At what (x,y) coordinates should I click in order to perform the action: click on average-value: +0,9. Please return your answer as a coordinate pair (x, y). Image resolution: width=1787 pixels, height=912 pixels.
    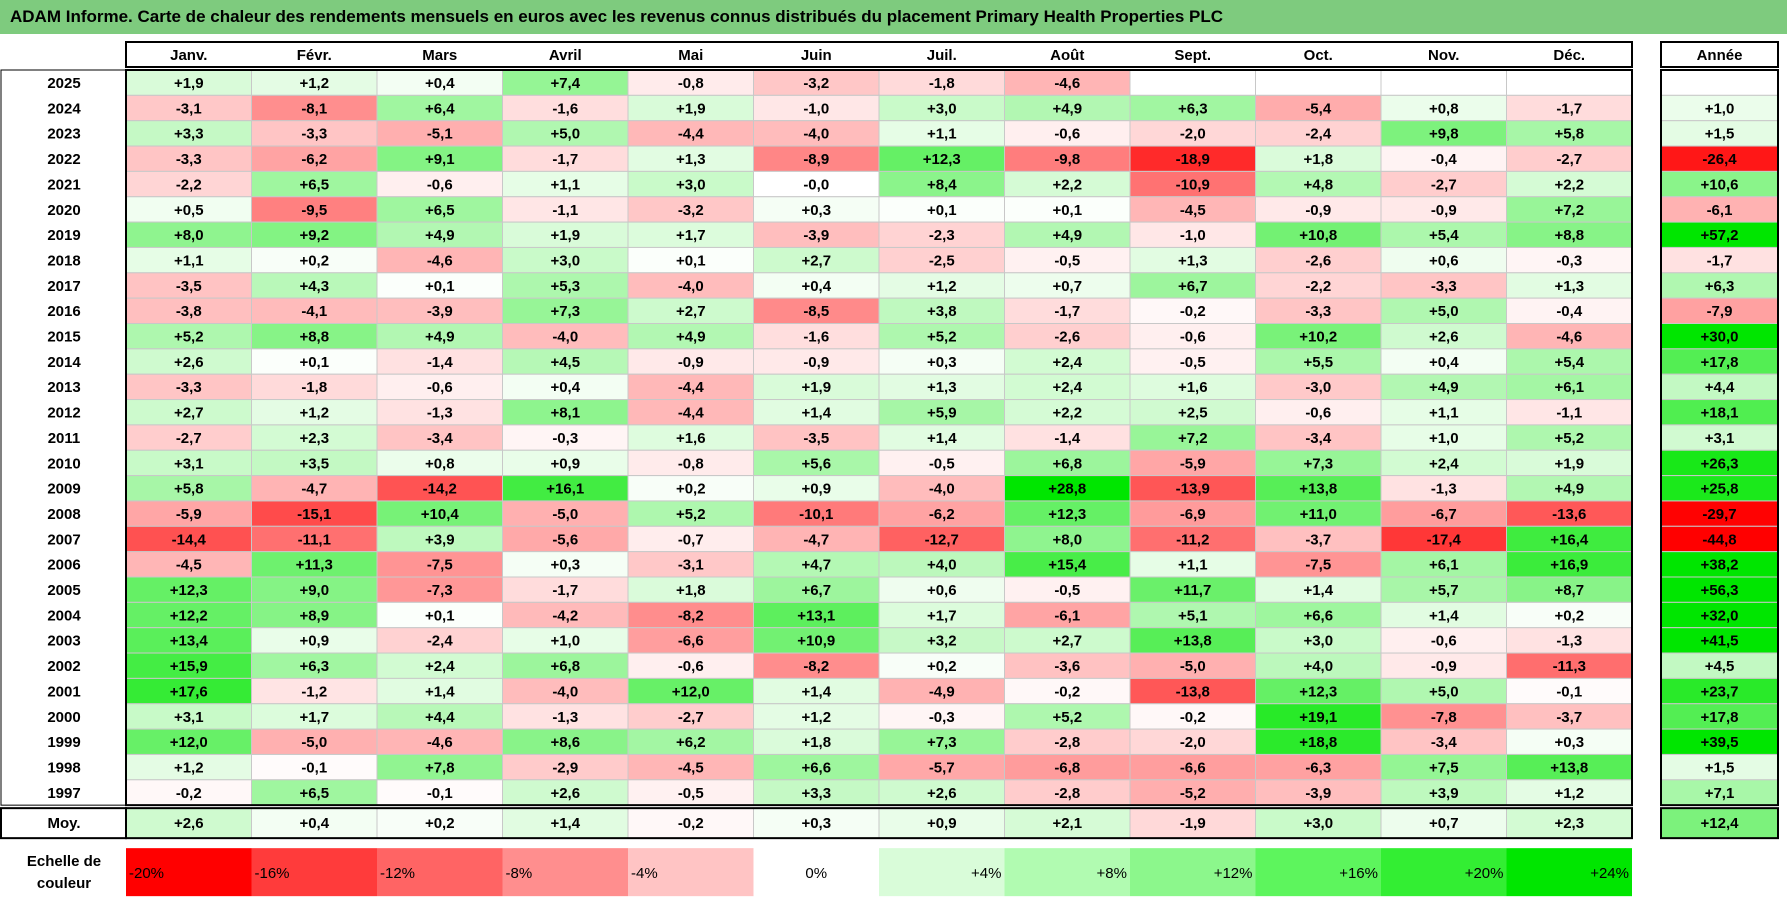
    Looking at the image, I should click on (942, 823).